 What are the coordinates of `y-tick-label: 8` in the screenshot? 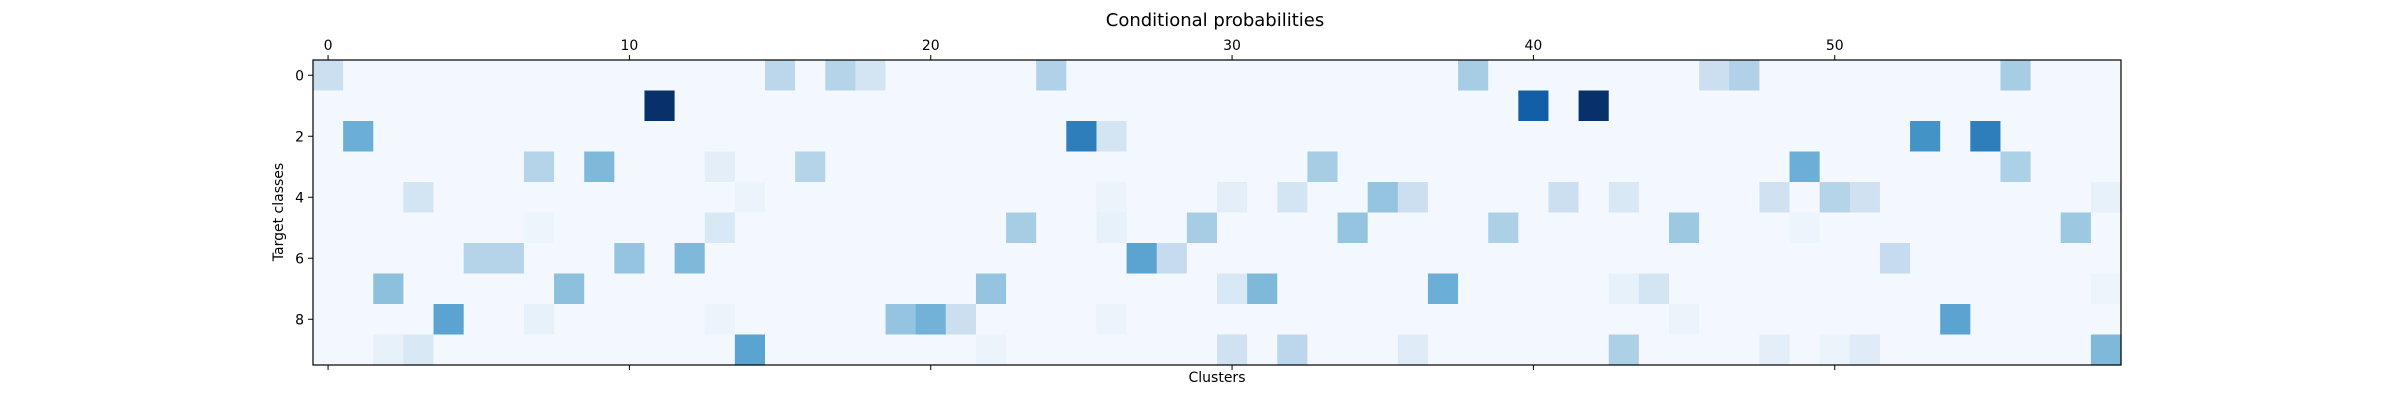 It's located at (299, 320).